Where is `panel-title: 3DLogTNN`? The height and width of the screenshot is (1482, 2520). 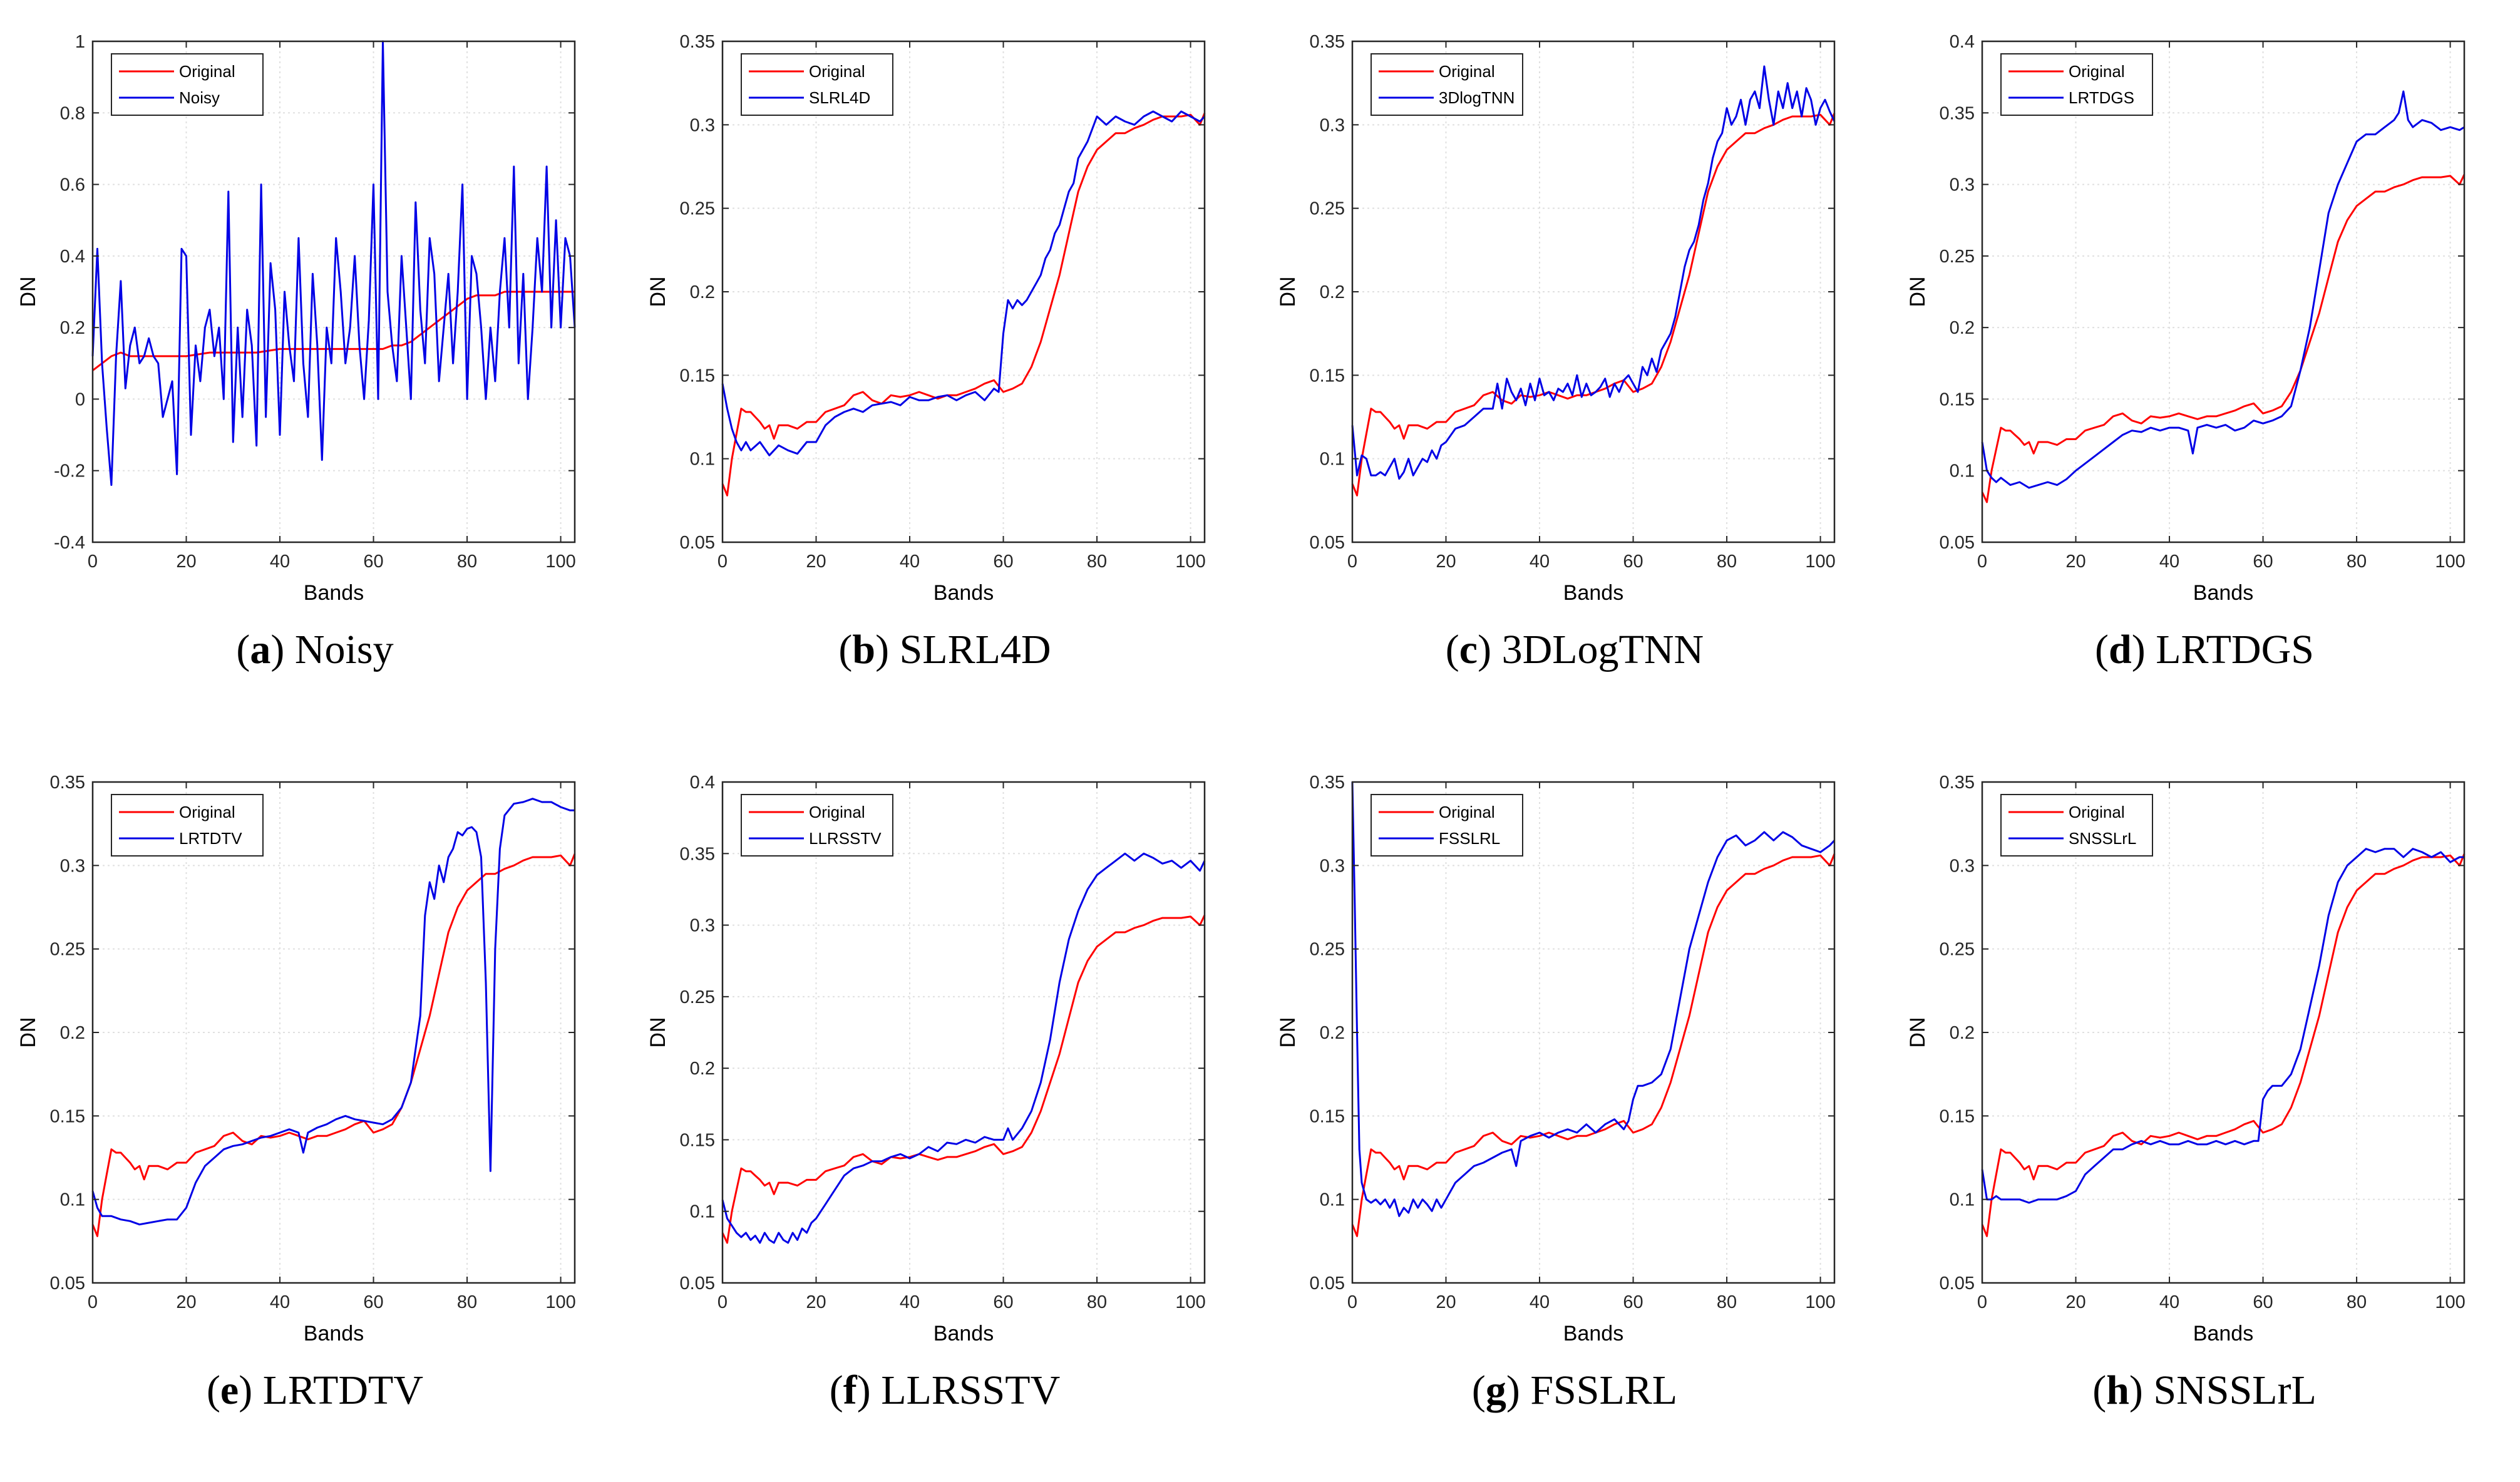 panel-title: 3DLogTNN is located at coordinates (1603, 649).